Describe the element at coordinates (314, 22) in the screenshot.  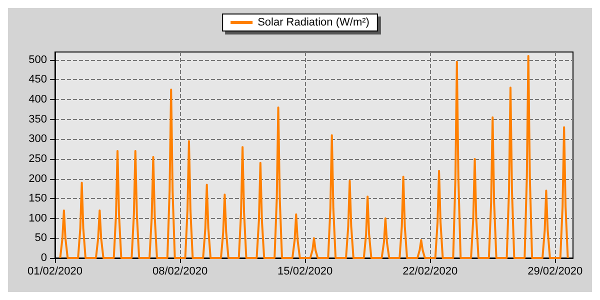
I see `legend-label: Solar Radiation (W/m²)` at that location.